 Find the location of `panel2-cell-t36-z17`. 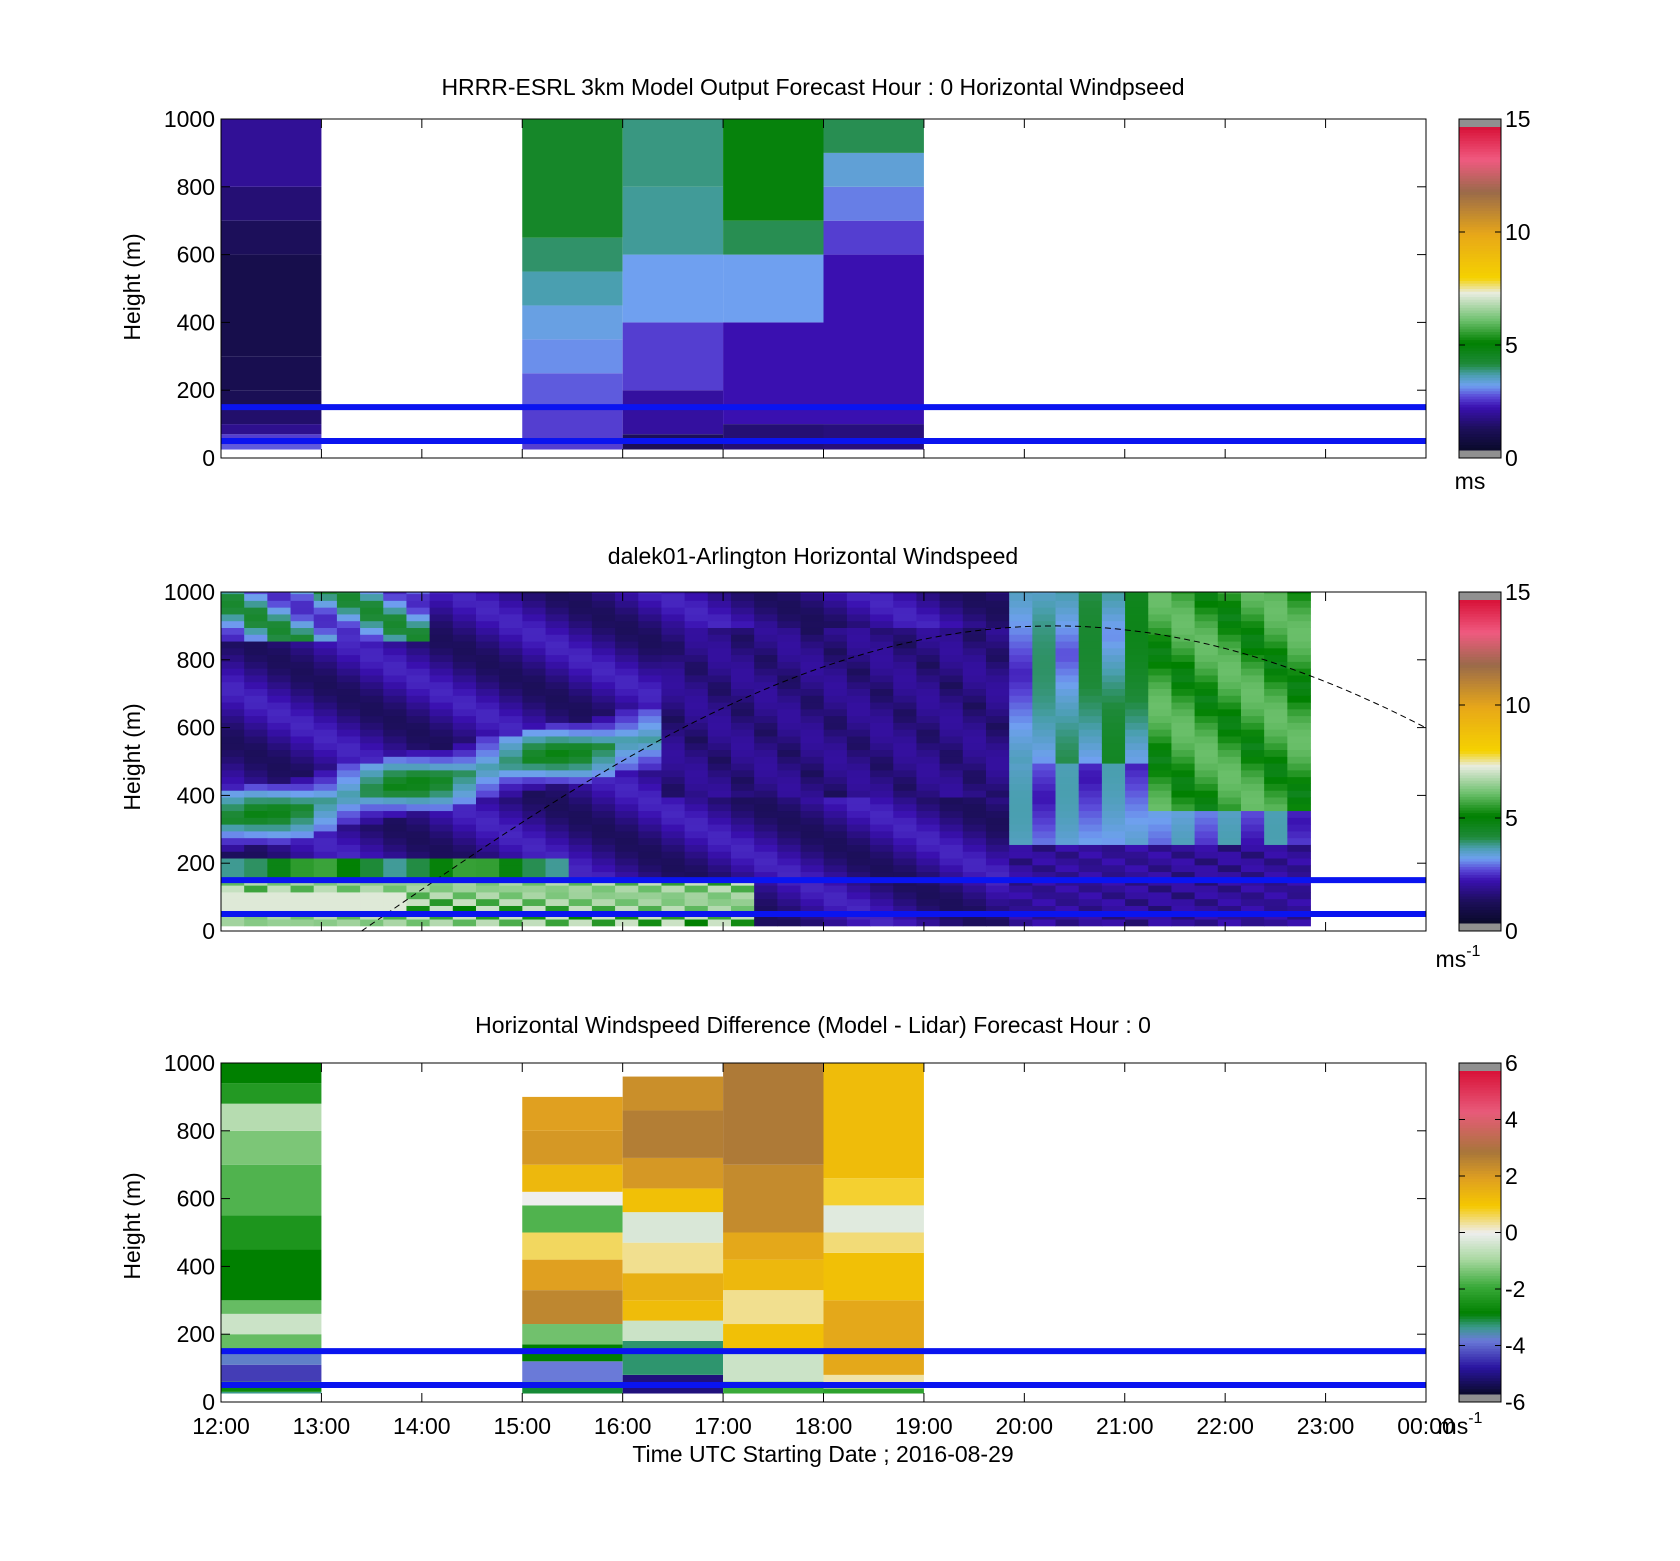

panel2-cell-t36-z17 is located at coordinates (1067, 807).